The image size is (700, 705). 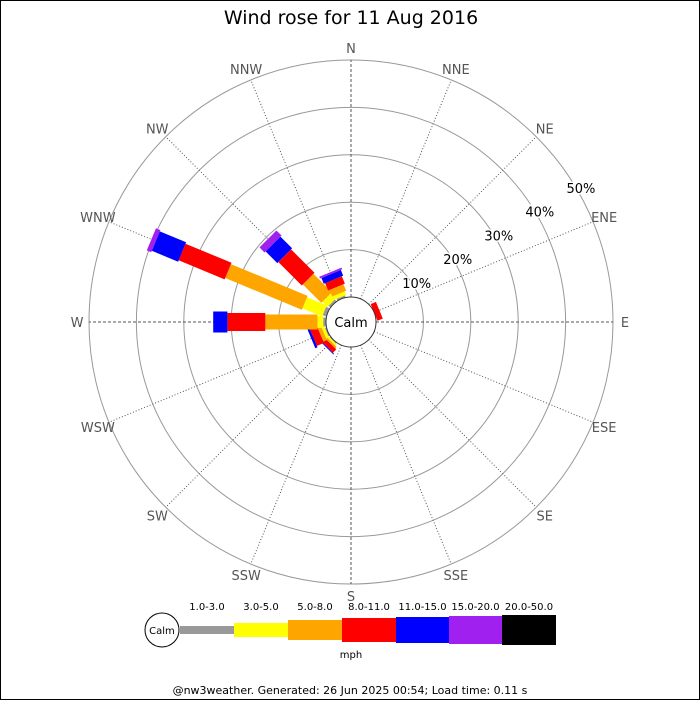 What do you see at coordinates (260, 607) in the screenshot?
I see `legend-bin-label: 3.0-5.0` at bounding box center [260, 607].